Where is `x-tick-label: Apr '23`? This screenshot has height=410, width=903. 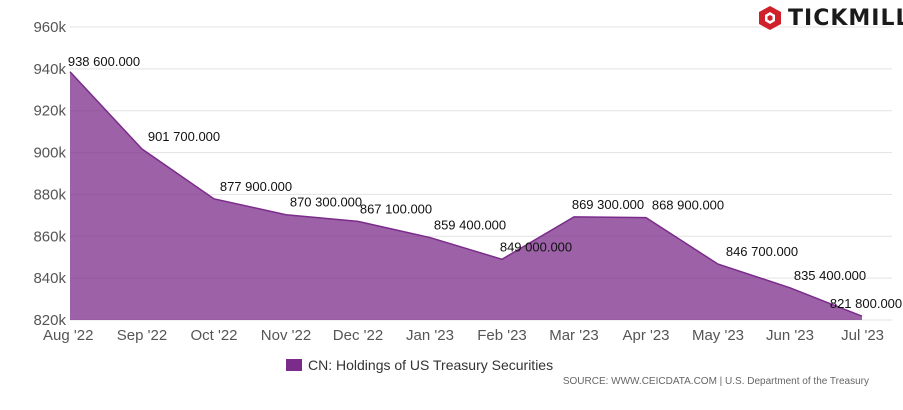
x-tick-label: Apr '23 is located at coordinates (645, 335).